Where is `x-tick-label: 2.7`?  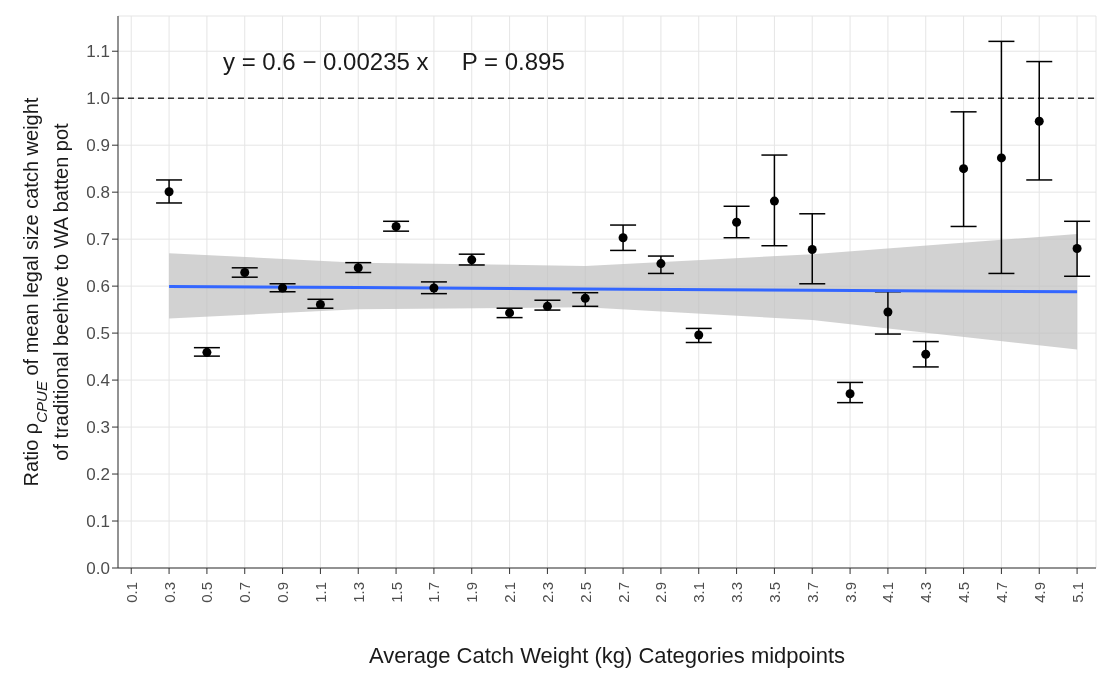 x-tick-label: 2.7 is located at coordinates (623, 592).